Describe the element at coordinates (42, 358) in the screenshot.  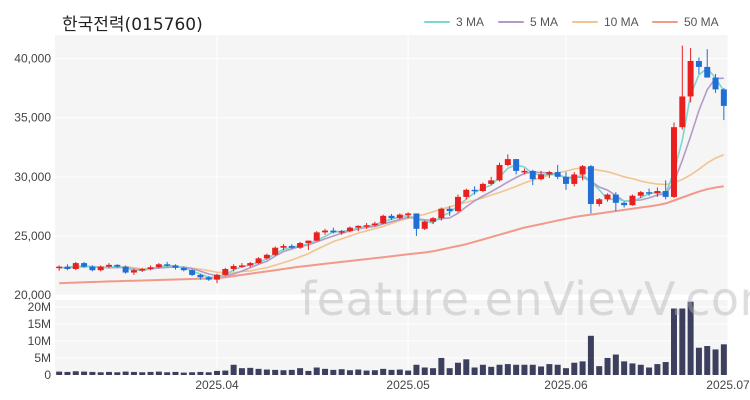
I see `volume-tick-label: 5M` at that location.